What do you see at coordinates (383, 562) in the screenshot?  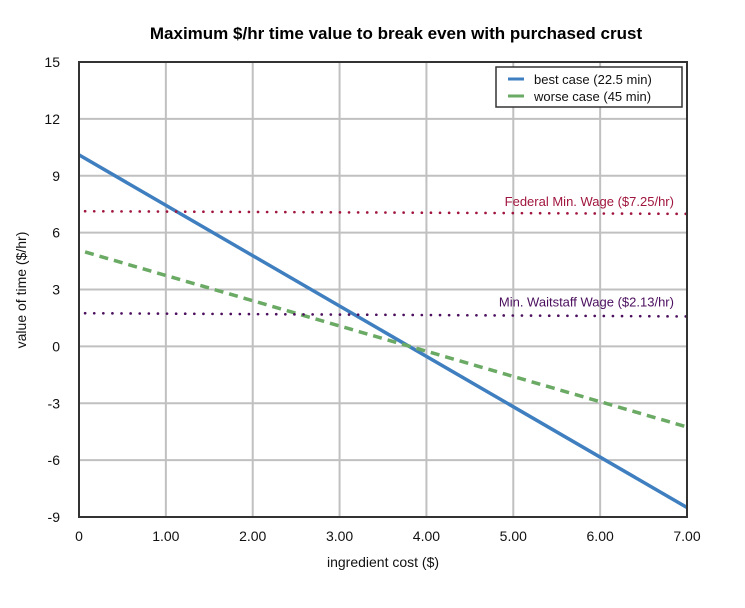 I see `x-axis-label: ingredient cost ($)` at bounding box center [383, 562].